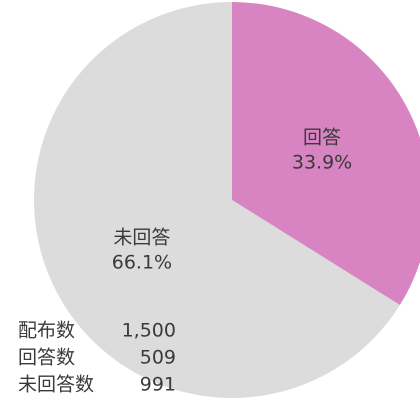 The height and width of the screenshot is (410, 420). Describe the element at coordinates (46, 358) in the screenshot. I see `count-label: 回答数` at that location.